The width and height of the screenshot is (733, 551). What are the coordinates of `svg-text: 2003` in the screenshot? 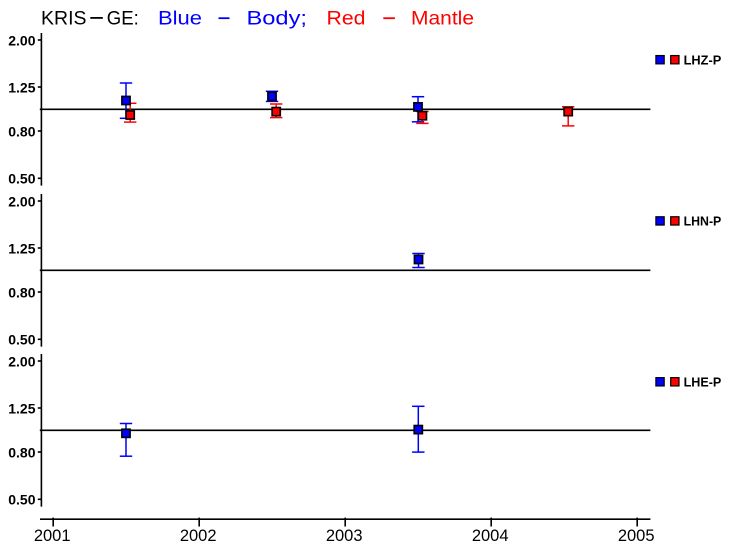 It's located at (344, 536).